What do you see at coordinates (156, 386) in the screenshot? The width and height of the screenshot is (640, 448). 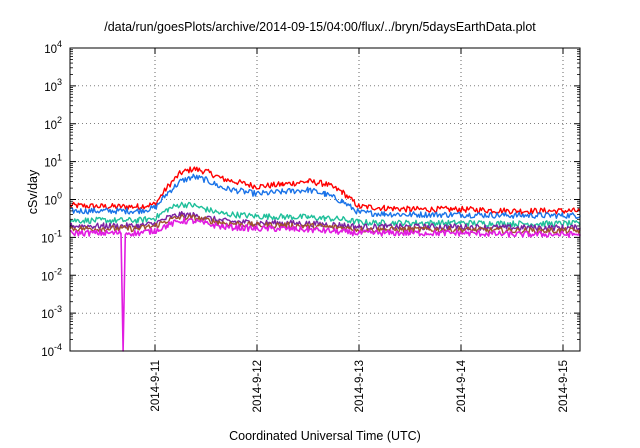 I see `x-tick-label: 2014-9-11` at bounding box center [156, 386].